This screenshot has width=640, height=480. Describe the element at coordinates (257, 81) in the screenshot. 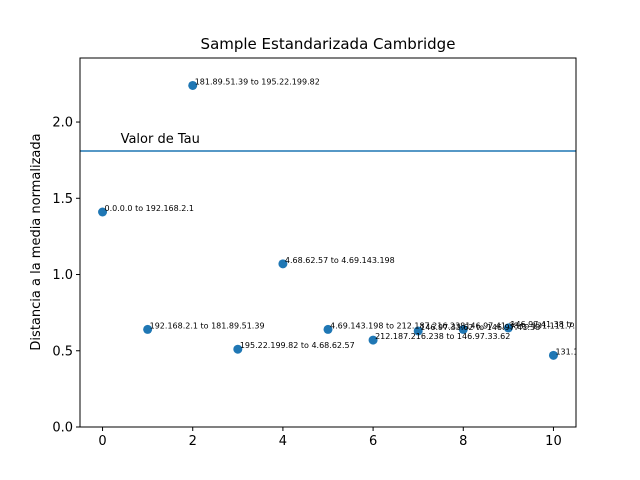

I see `point-annotation: 181.89.51.39 to 195.22.199.82` at that location.